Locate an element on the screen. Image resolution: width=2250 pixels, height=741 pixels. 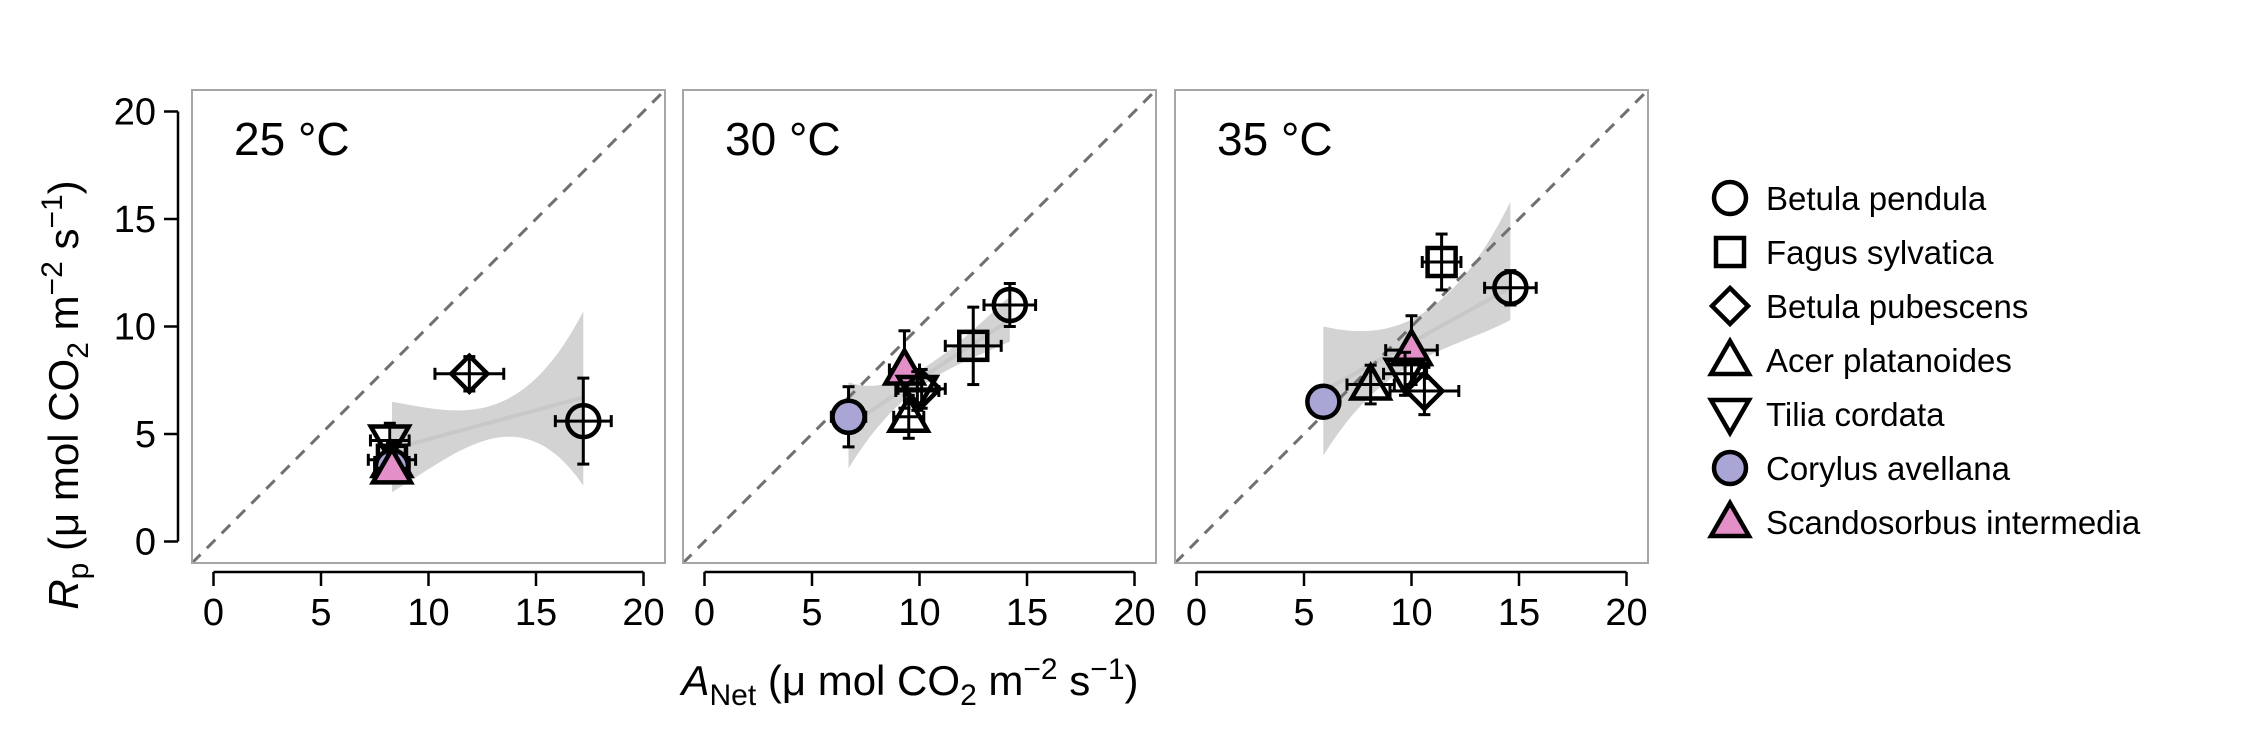
legend-item-betula-pendula: Betula pendula is located at coordinates (1849, 198).